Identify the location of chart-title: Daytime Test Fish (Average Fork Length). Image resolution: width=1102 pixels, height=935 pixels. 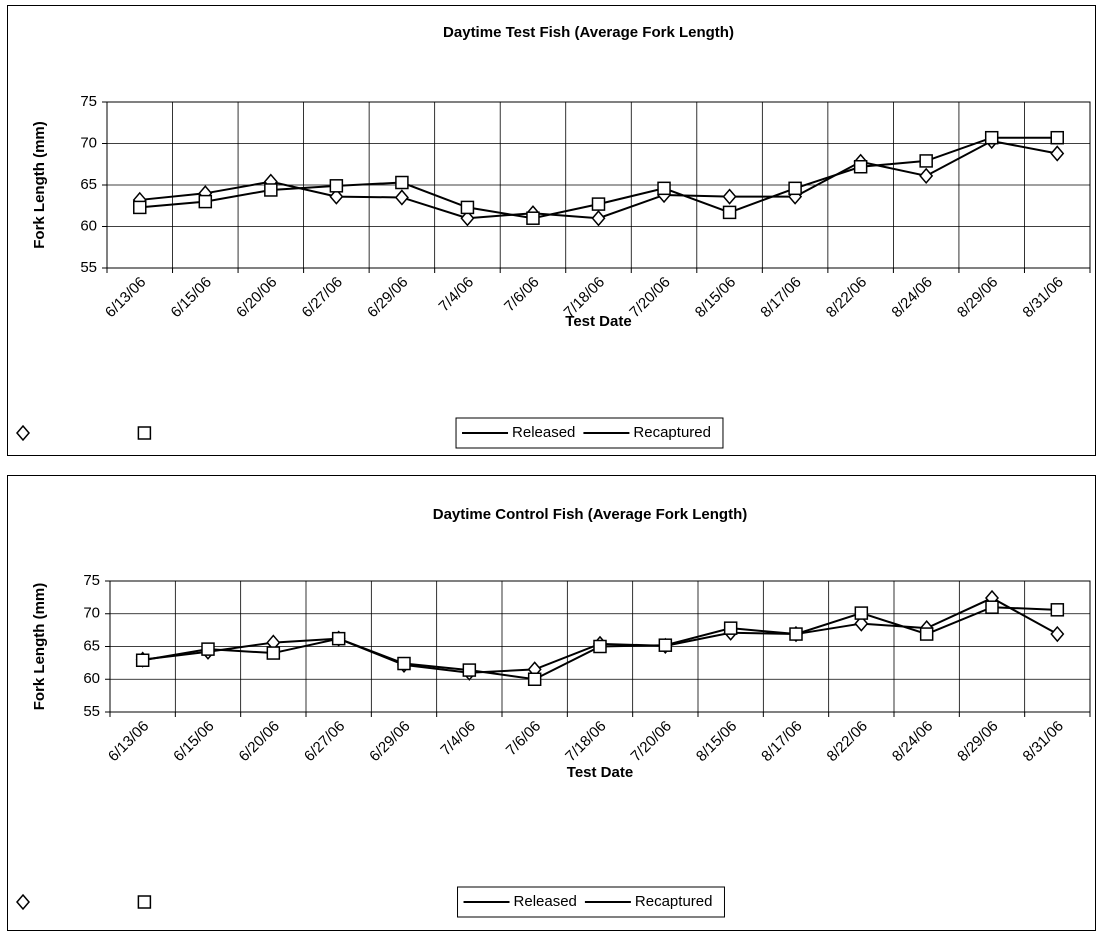
(588, 32).